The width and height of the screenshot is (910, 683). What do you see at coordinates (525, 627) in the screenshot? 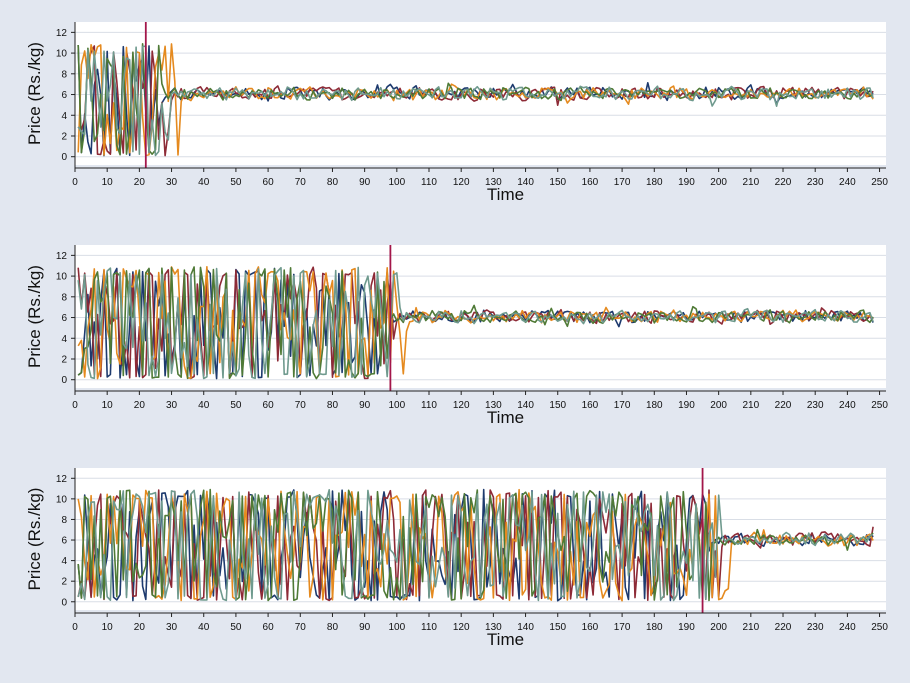
I see `x-tick-label: 140` at bounding box center [525, 627].